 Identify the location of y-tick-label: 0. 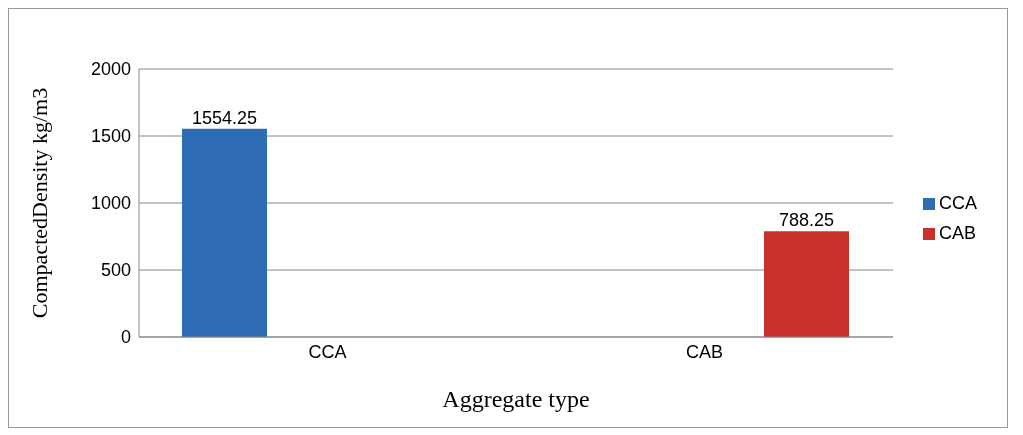
(125, 337).